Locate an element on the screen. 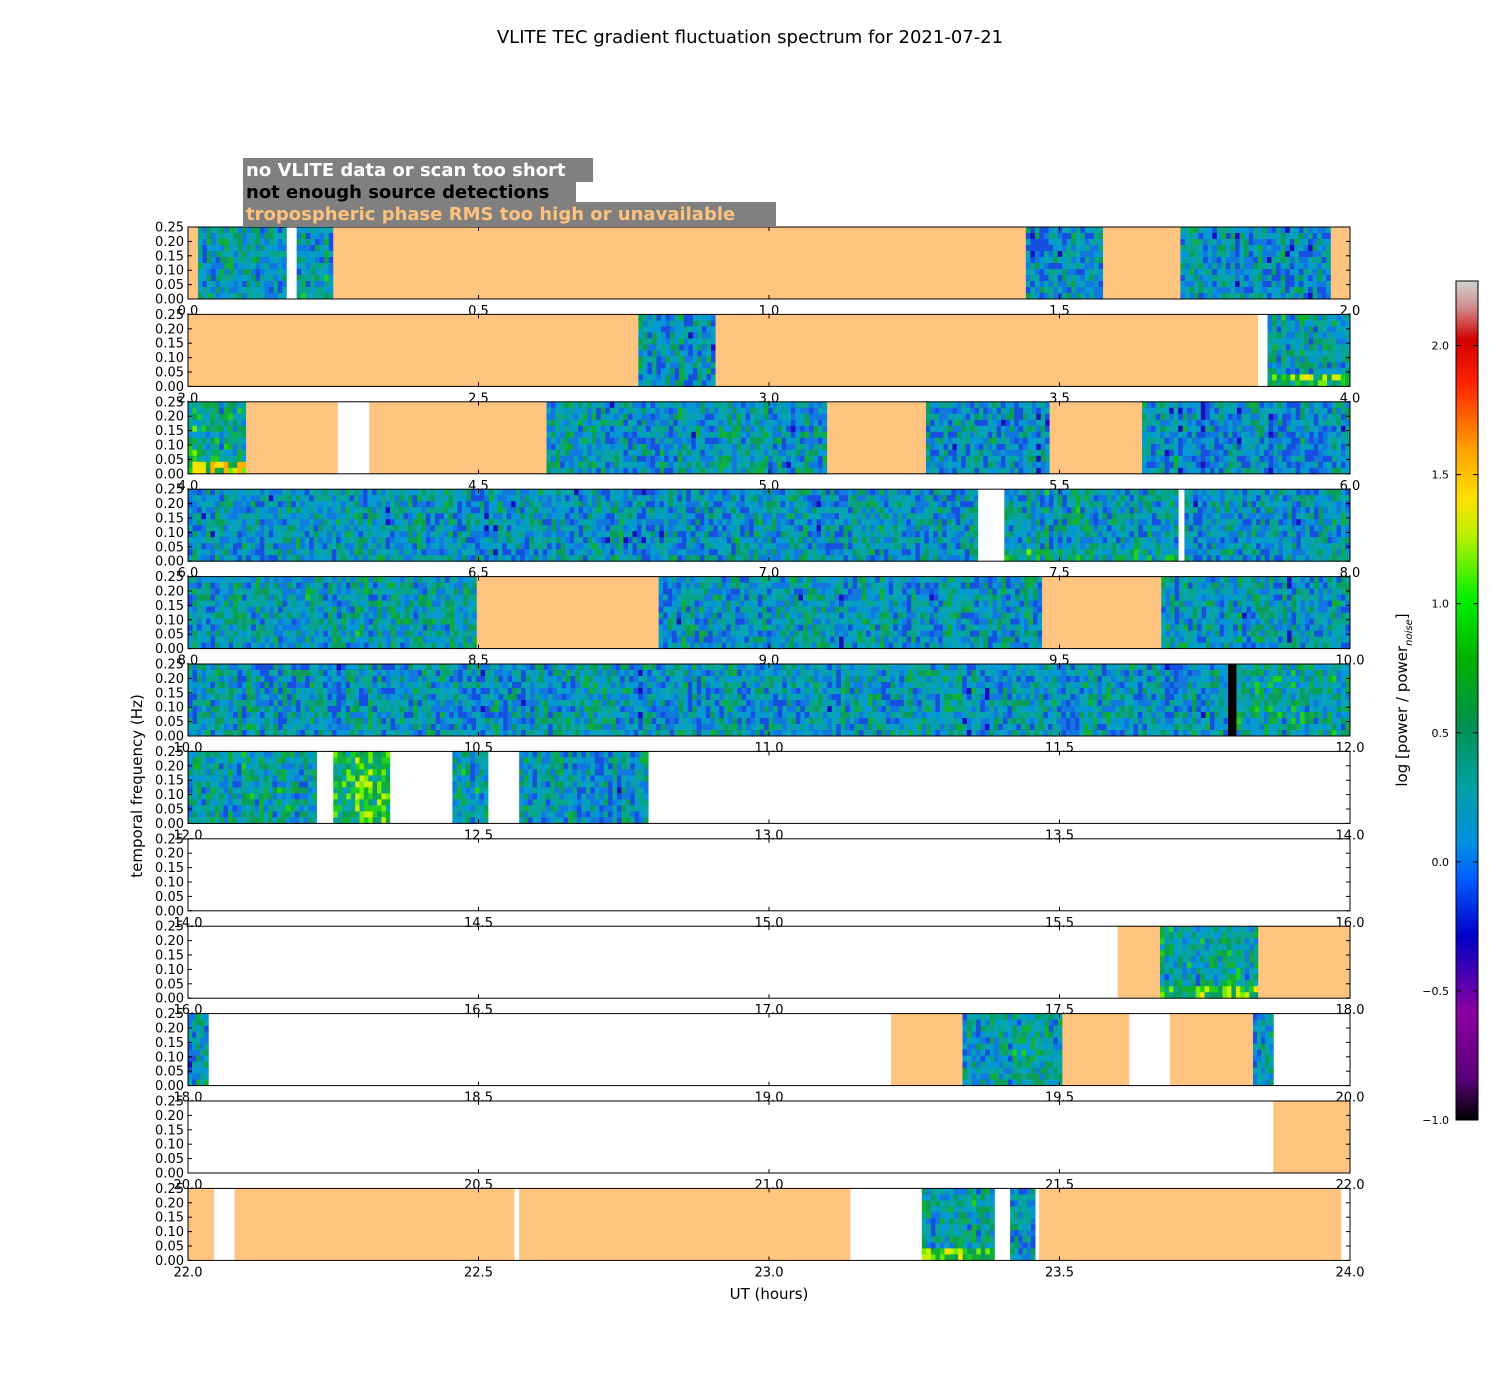 Image resolution: width=1500 pixels, height=1400 pixels. data-segment is located at coordinates (315, 263).